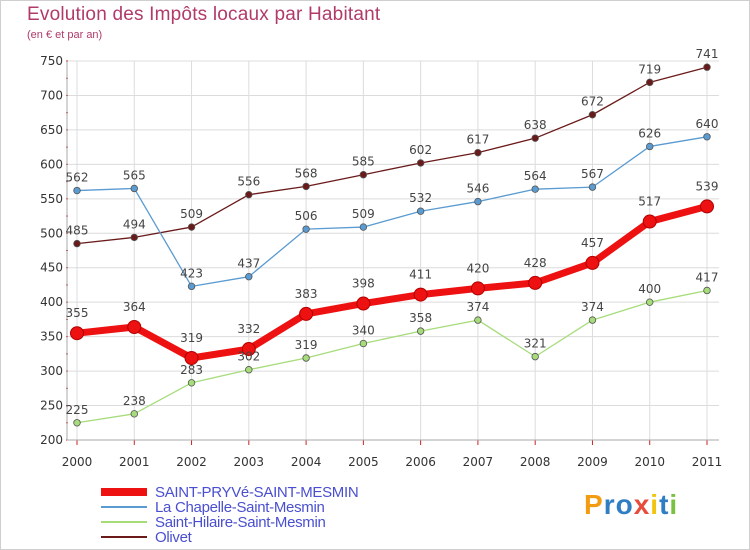  I want to click on x-tick-label-2001: 2001, so click(134, 462).